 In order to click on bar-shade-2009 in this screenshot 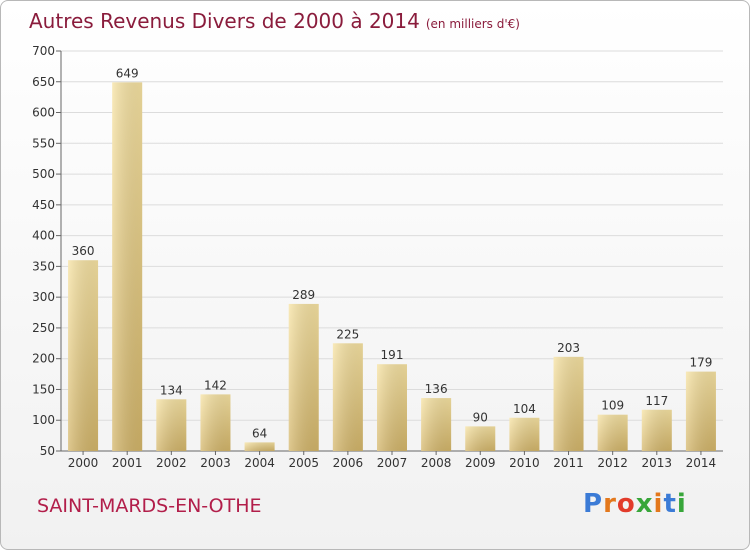, I will do `click(480, 438)`.